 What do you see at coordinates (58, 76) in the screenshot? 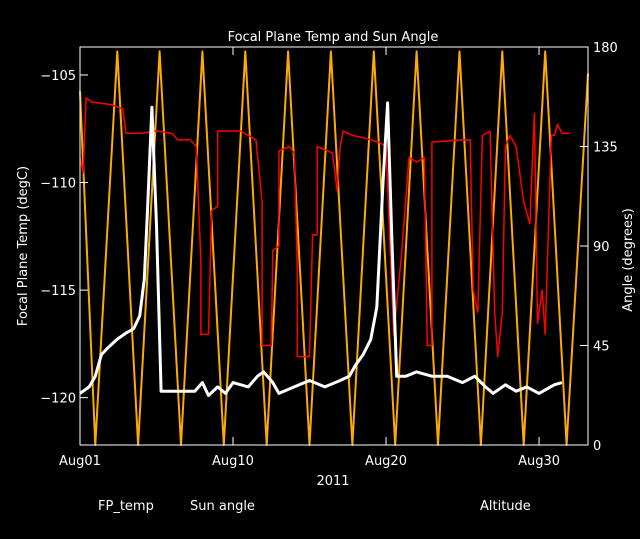
I see `y-left-tick-label-0: −105` at bounding box center [58, 76].